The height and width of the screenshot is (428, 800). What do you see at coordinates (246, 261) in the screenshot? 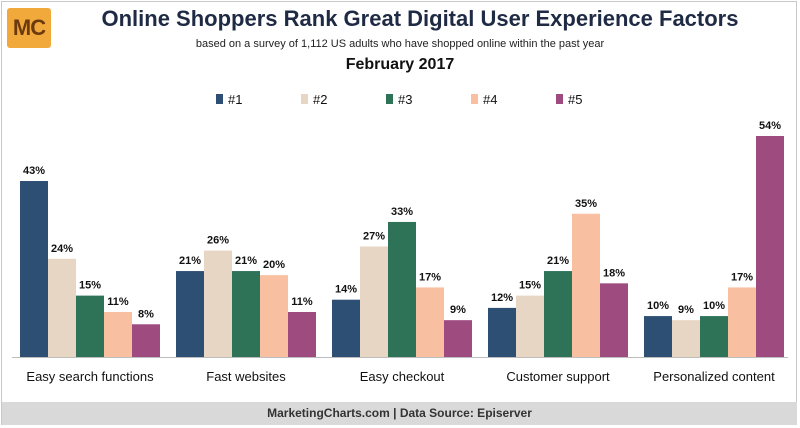
I see `data-label-2-3: 21%` at bounding box center [246, 261].